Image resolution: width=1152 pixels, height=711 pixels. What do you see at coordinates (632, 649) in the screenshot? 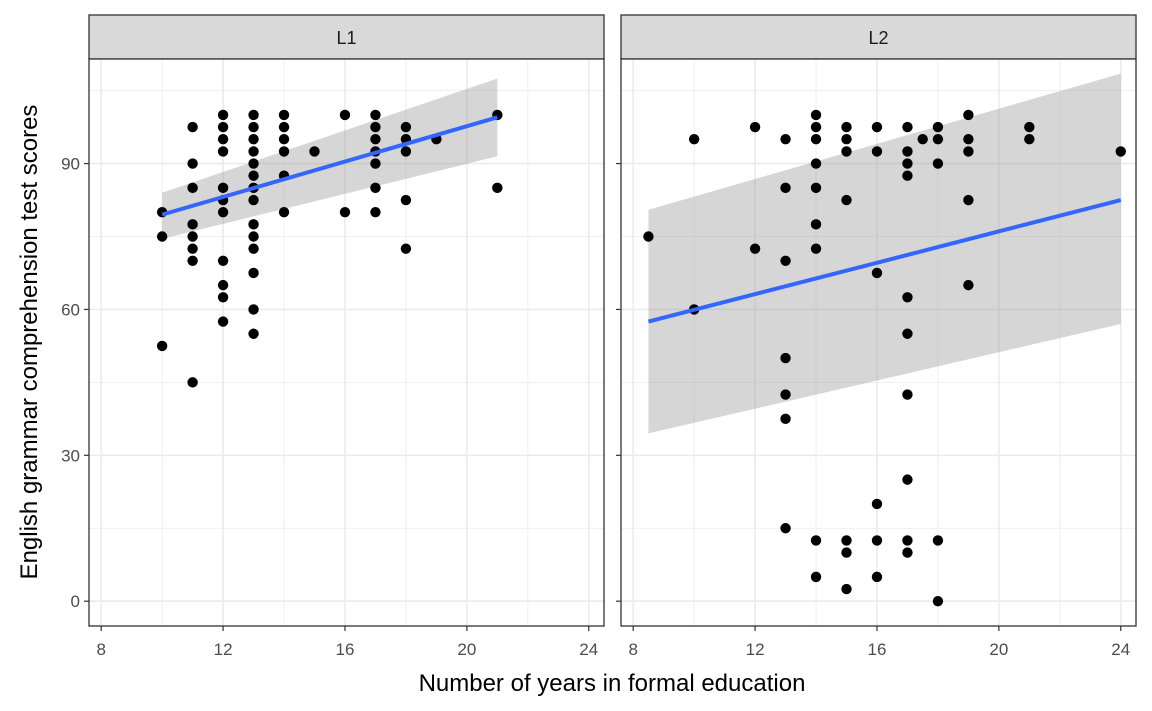
I see `x-tick-label: 8` at bounding box center [632, 649].